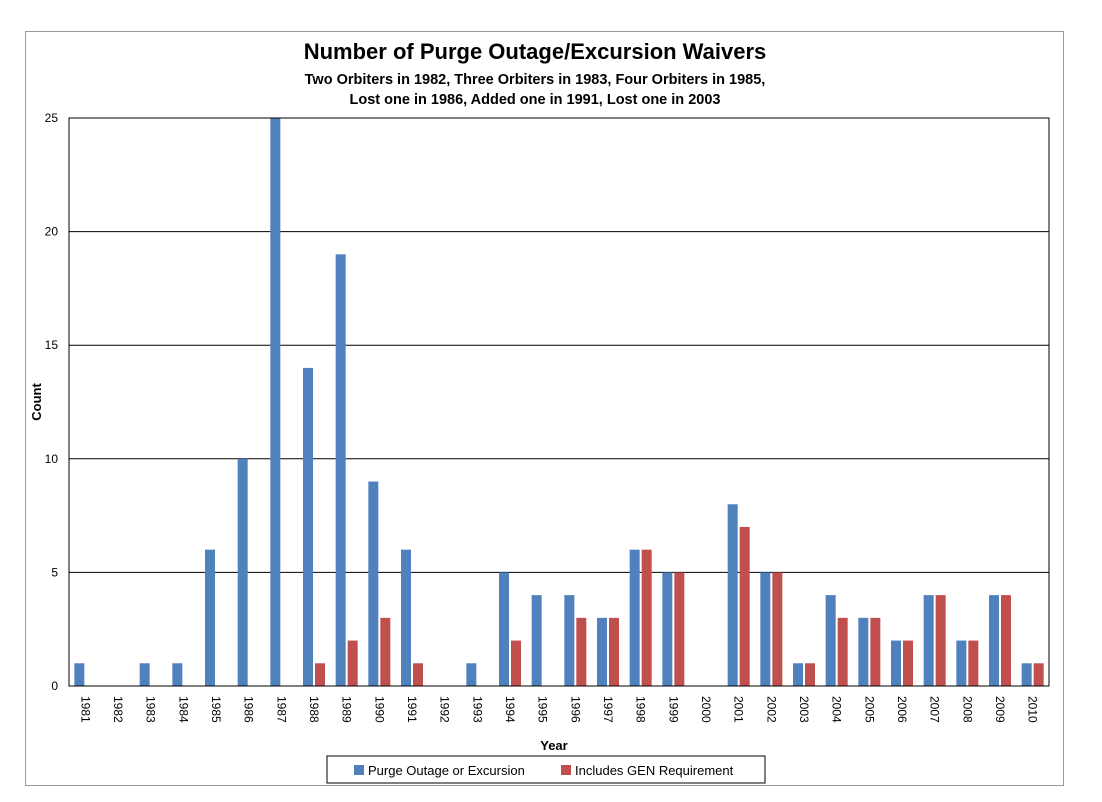  Describe the element at coordinates (875, 651) in the screenshot. I see `bar-gen-2005` at that location.